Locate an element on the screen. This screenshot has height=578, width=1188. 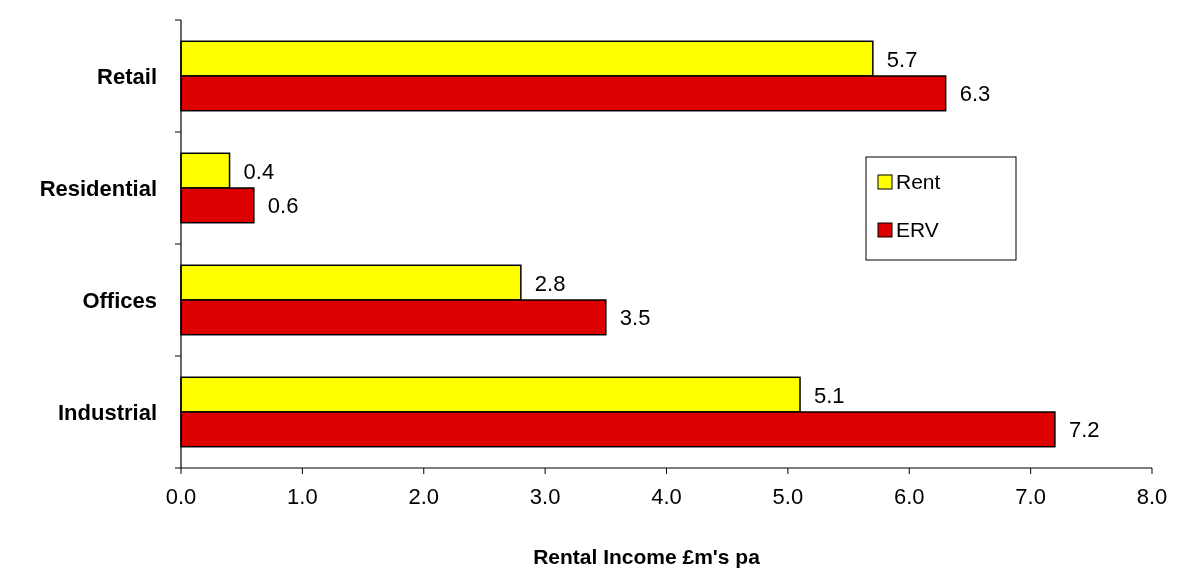
data-label: 0.6 is located at coordinates (283, 206).